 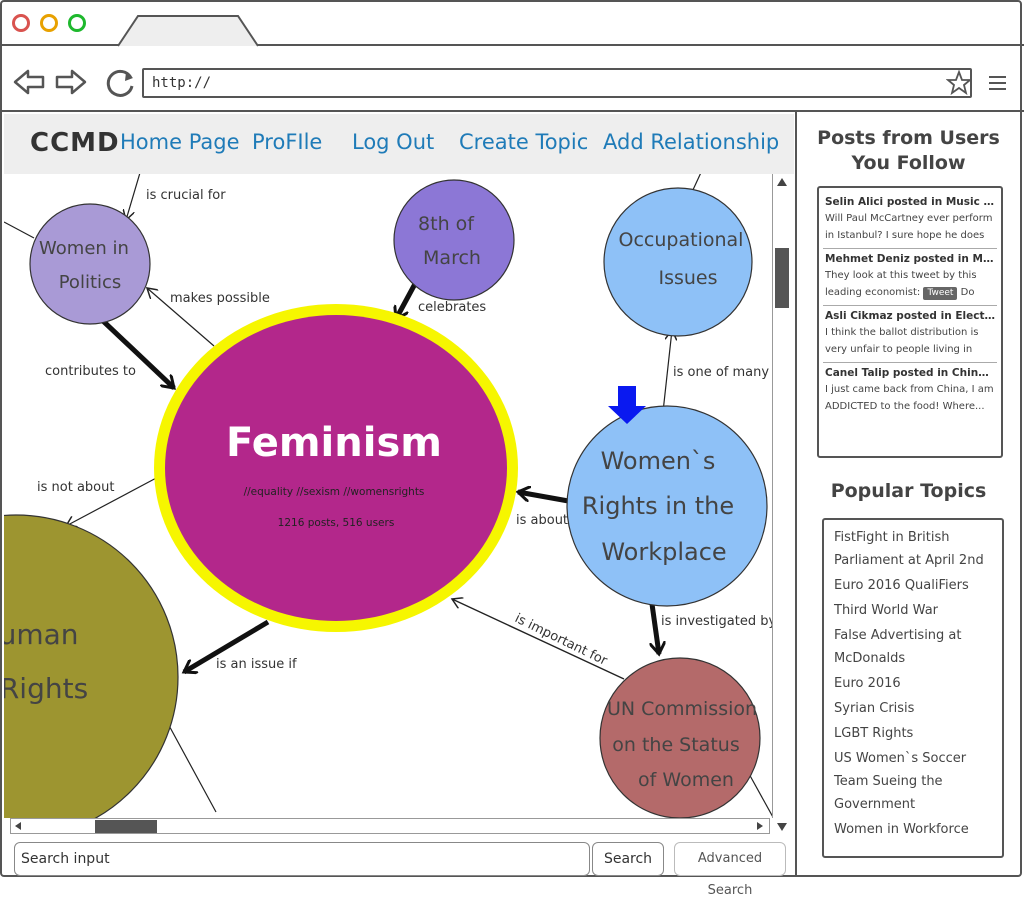 What do you see at coordinates (446, 224) in the screenshot?
I see `svg-text: 8th of` at bounding box center [446, 224].